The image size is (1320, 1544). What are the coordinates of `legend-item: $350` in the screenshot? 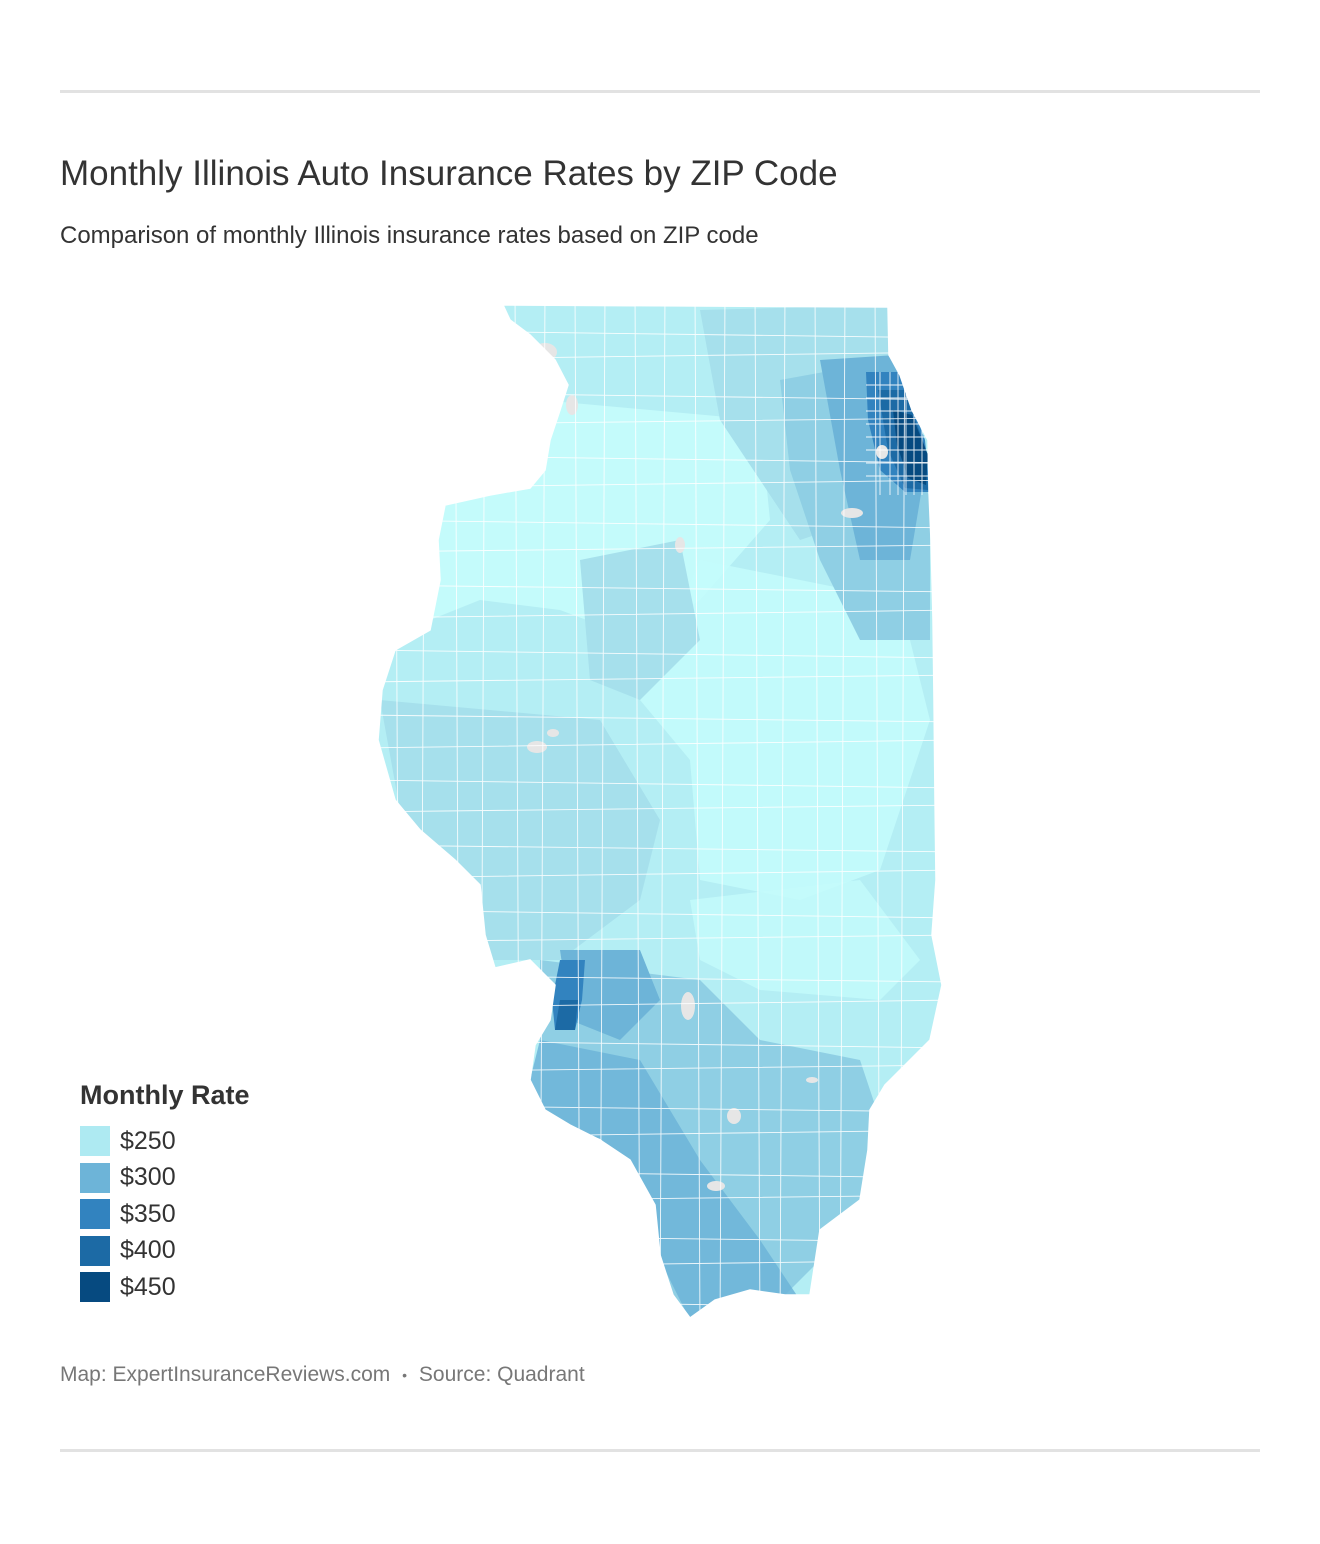 It's located at (165, 1214).